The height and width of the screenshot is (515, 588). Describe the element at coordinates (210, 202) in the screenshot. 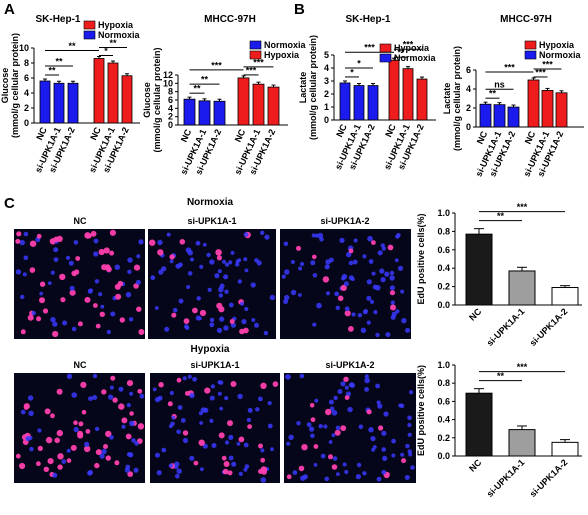

I see `normoxia-section-title: Normoxia` at that location.